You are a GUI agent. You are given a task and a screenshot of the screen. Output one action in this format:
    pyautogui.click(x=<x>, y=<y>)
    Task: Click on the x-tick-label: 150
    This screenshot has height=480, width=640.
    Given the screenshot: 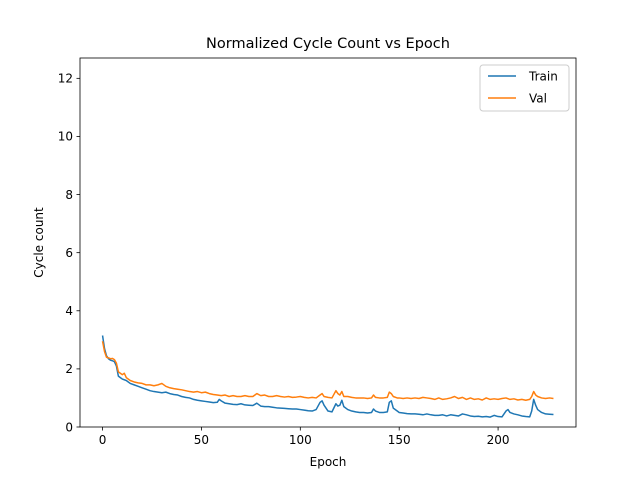 What is the action you would take?
    pyautogui.click(x=399, y=440)
    